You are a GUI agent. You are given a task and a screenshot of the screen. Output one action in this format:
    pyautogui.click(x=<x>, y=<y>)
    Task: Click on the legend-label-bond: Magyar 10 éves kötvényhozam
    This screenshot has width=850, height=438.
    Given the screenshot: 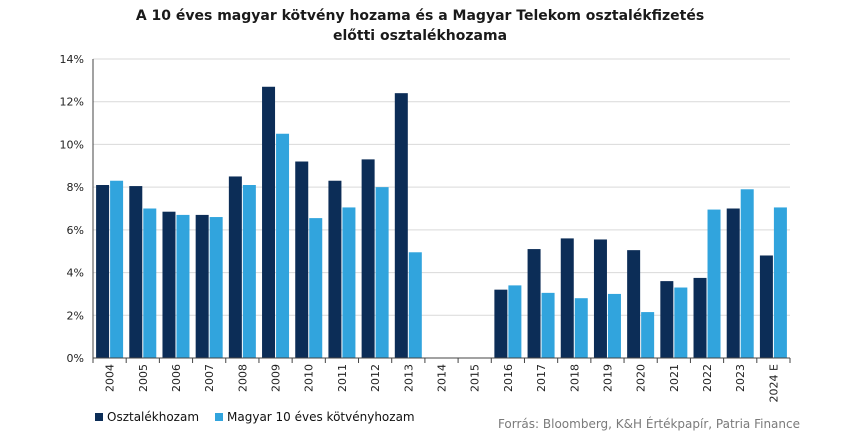 What is the action you would take?
    pyautogui.click(x=321, y=417)
    